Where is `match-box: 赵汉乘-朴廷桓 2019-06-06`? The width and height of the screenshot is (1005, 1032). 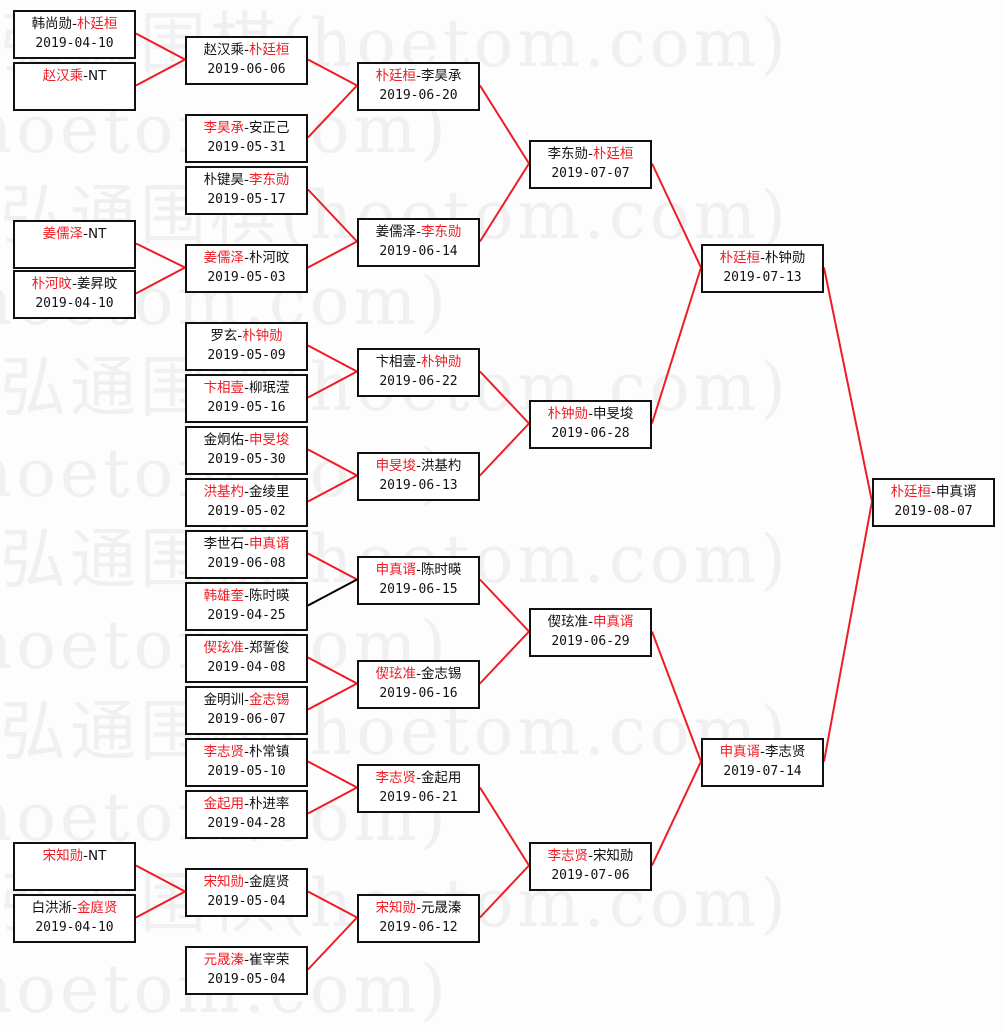
match-box: 赵汉乘-朴廷桓 2019-06-06 is located at coordinates (246, 60).